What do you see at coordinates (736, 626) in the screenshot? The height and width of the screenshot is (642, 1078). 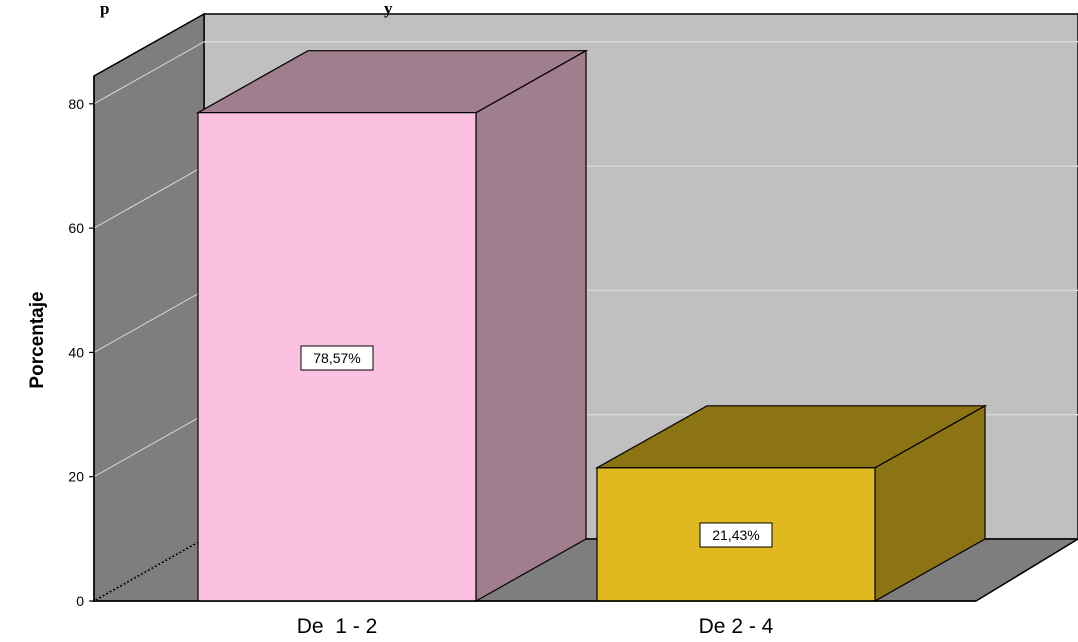 I see `x-category-label: De 2 - 4` at bounding box center [736, 626].